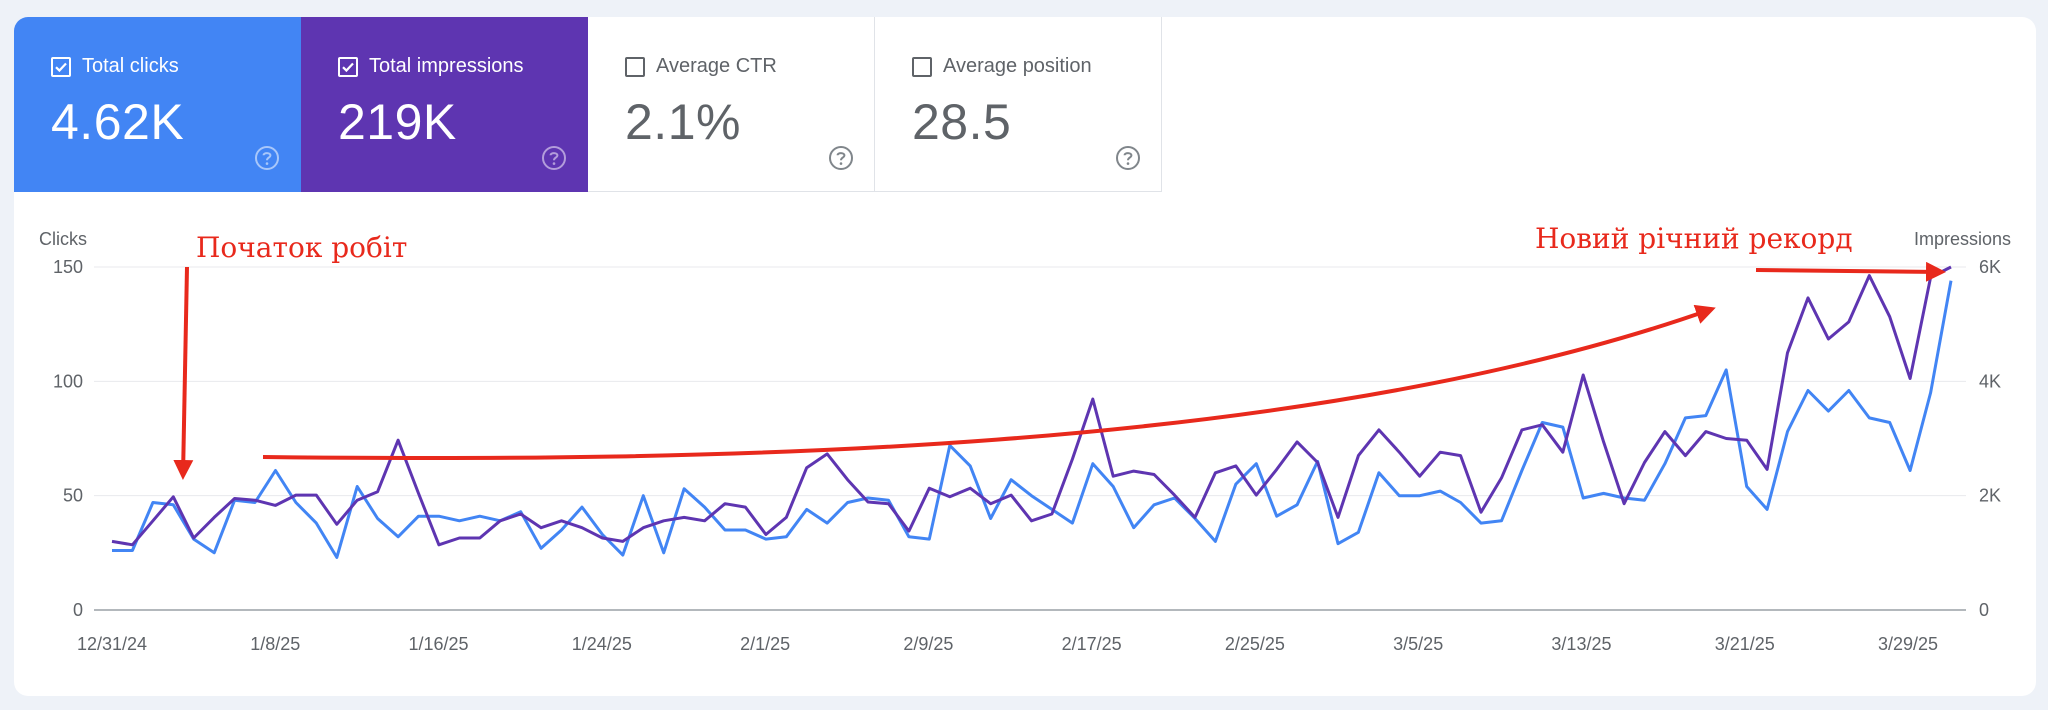 This screenshot has width=2048, height=710. I want to click on right-tick-label: 2K, so click(1990, 496).